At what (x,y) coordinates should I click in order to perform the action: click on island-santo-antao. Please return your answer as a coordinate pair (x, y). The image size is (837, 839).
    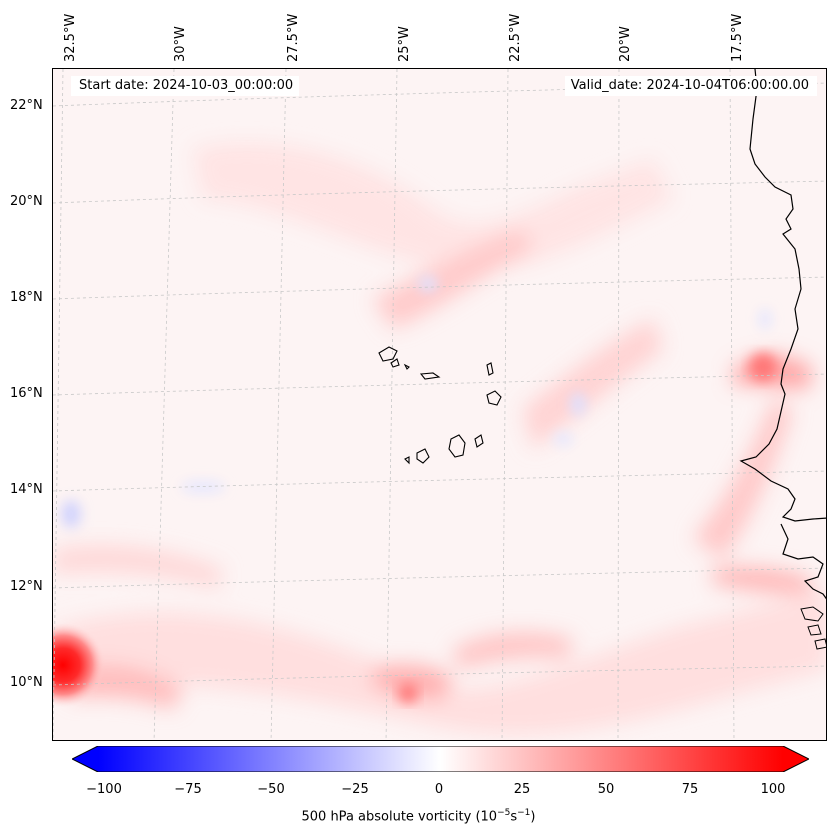
    Looking at the image, I should click on (388, 354).